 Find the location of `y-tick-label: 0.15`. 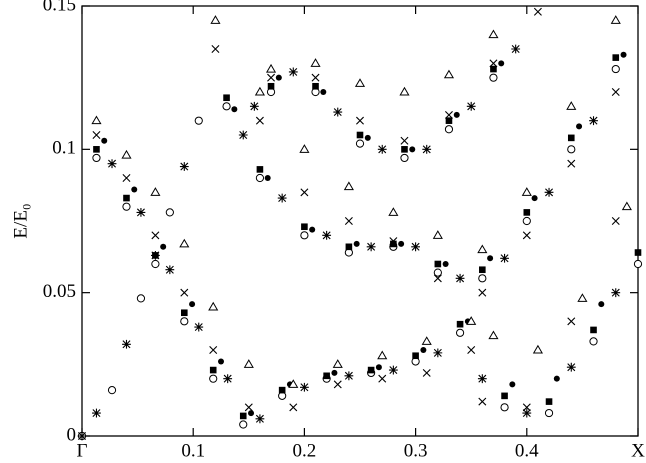

y-tick-label: 0.15 is located at coordinates (59, 7).